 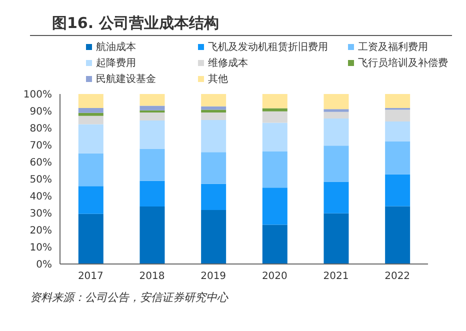 I want to click on y-tick-label: 50%, so click(x=41, y=180).